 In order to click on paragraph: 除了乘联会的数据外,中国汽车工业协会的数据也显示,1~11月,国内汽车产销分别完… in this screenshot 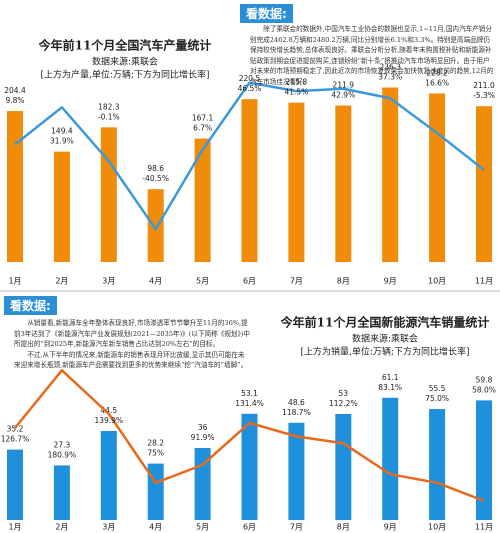, I will do `click(372, 55)`.